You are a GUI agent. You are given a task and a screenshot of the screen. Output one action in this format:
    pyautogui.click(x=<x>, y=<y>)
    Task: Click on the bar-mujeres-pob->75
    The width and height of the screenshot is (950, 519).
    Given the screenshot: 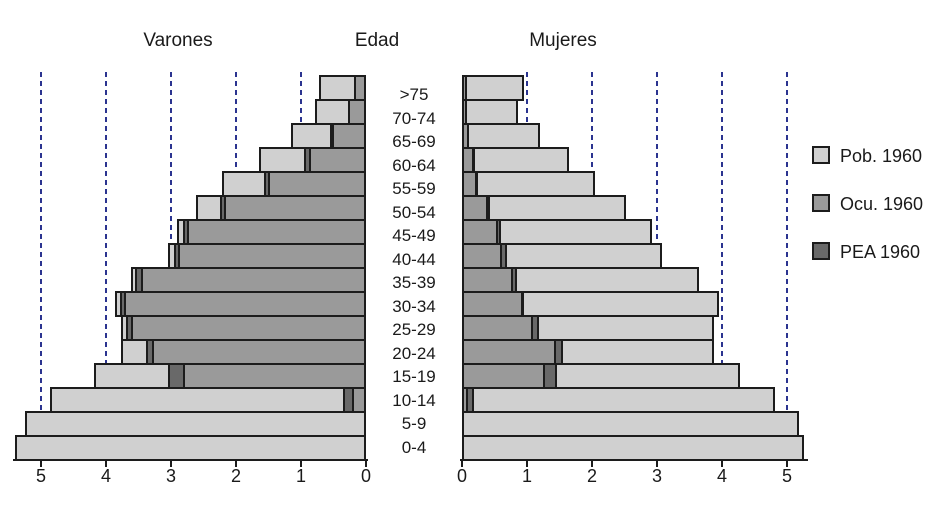 What is the action you would take?
    pyautogui.click(x=493, y=88)
    